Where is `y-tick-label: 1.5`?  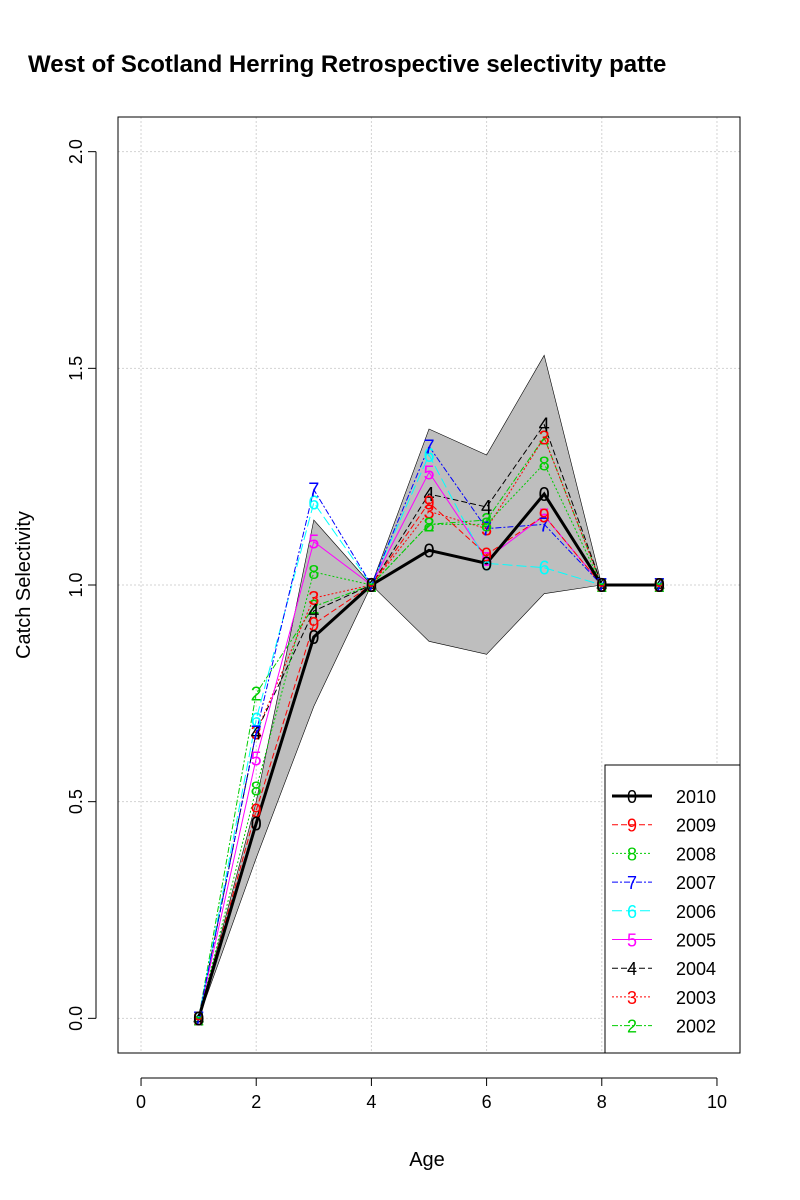 y-tick-label: 1.5 is located at coordinates (76, 368).